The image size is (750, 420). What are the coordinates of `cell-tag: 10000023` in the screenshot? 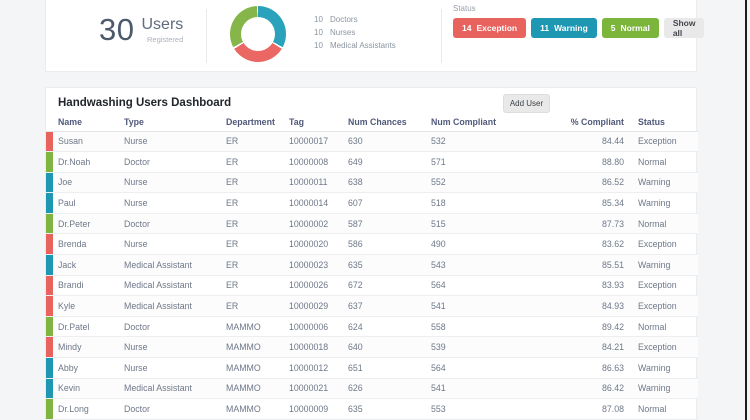 It's located at (318, 265).